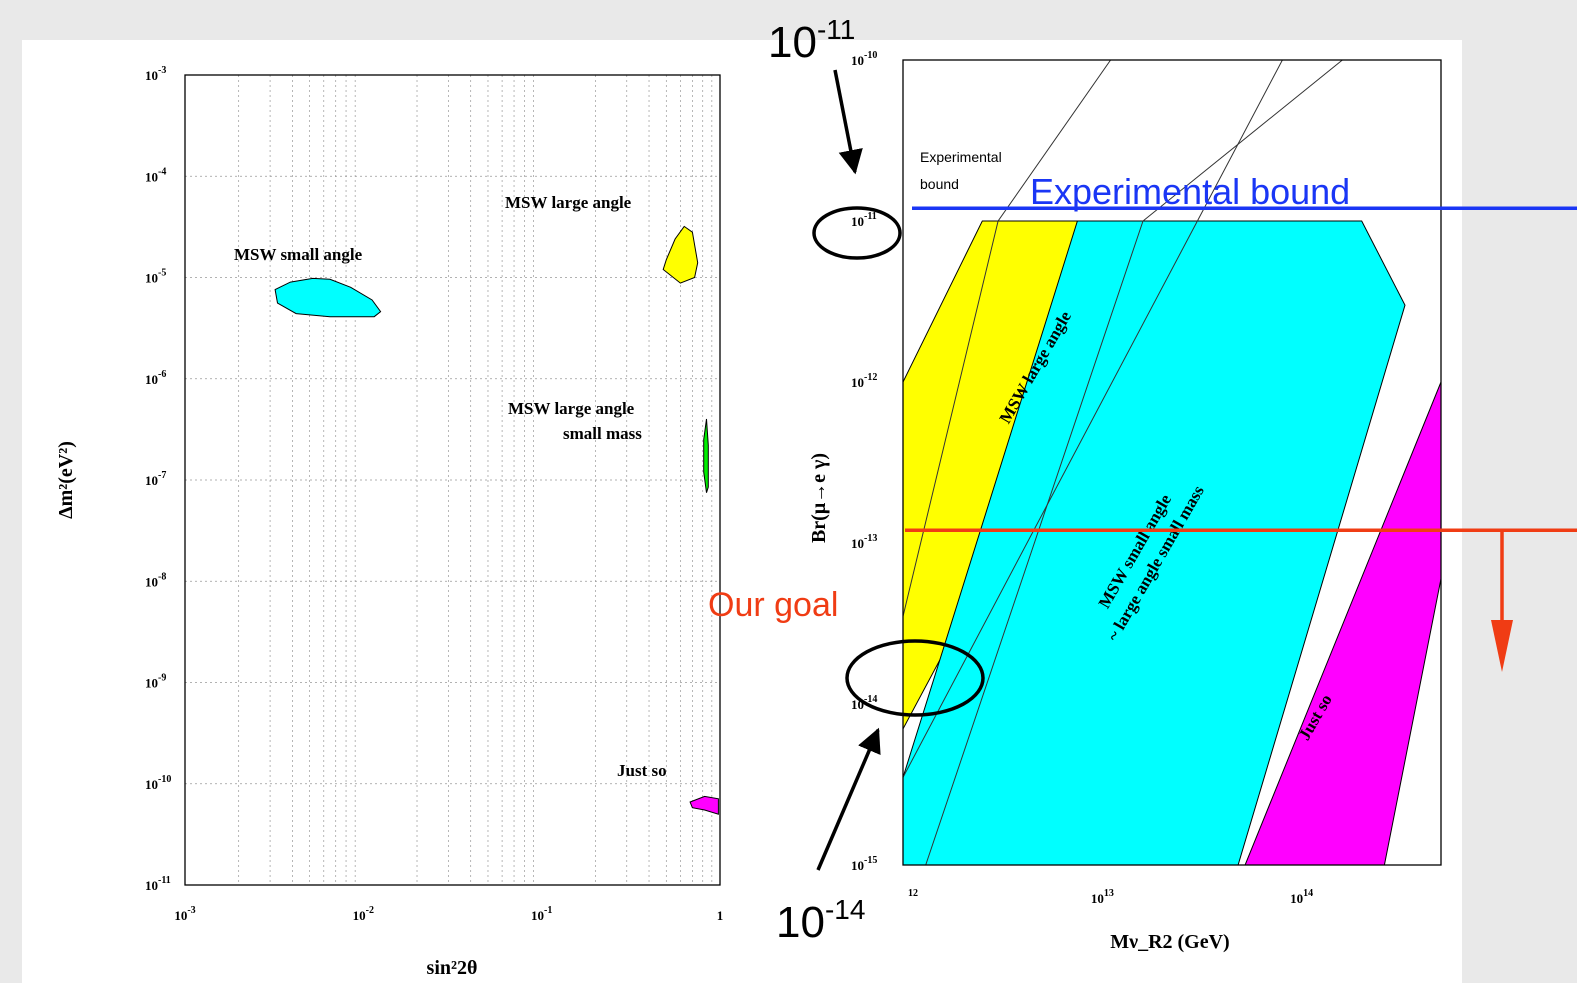 Image resolution: width=1577 pixels, height=983 pixels. I want to click on right-y-tick-label: 10-12, so click(864, 381).